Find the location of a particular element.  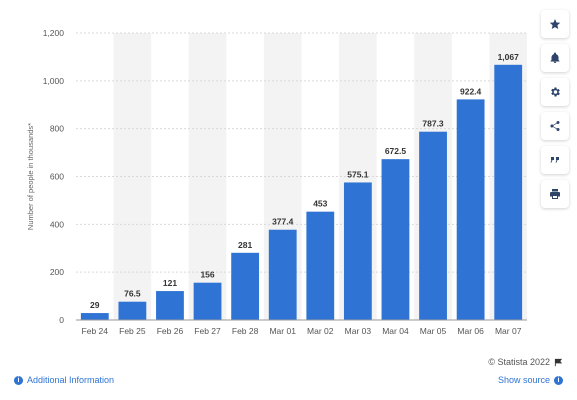

favorite-button is located at coordinates (555, 24).